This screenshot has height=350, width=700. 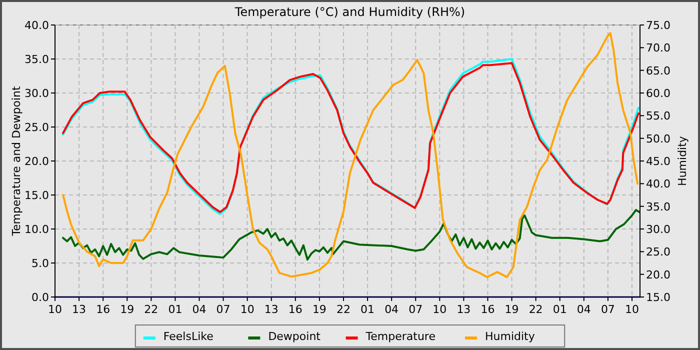 What do you see at coordinates (658, 71) in the screenshot?
I see `y2-tick-label: 65.0` at bounding box center [658, 71].